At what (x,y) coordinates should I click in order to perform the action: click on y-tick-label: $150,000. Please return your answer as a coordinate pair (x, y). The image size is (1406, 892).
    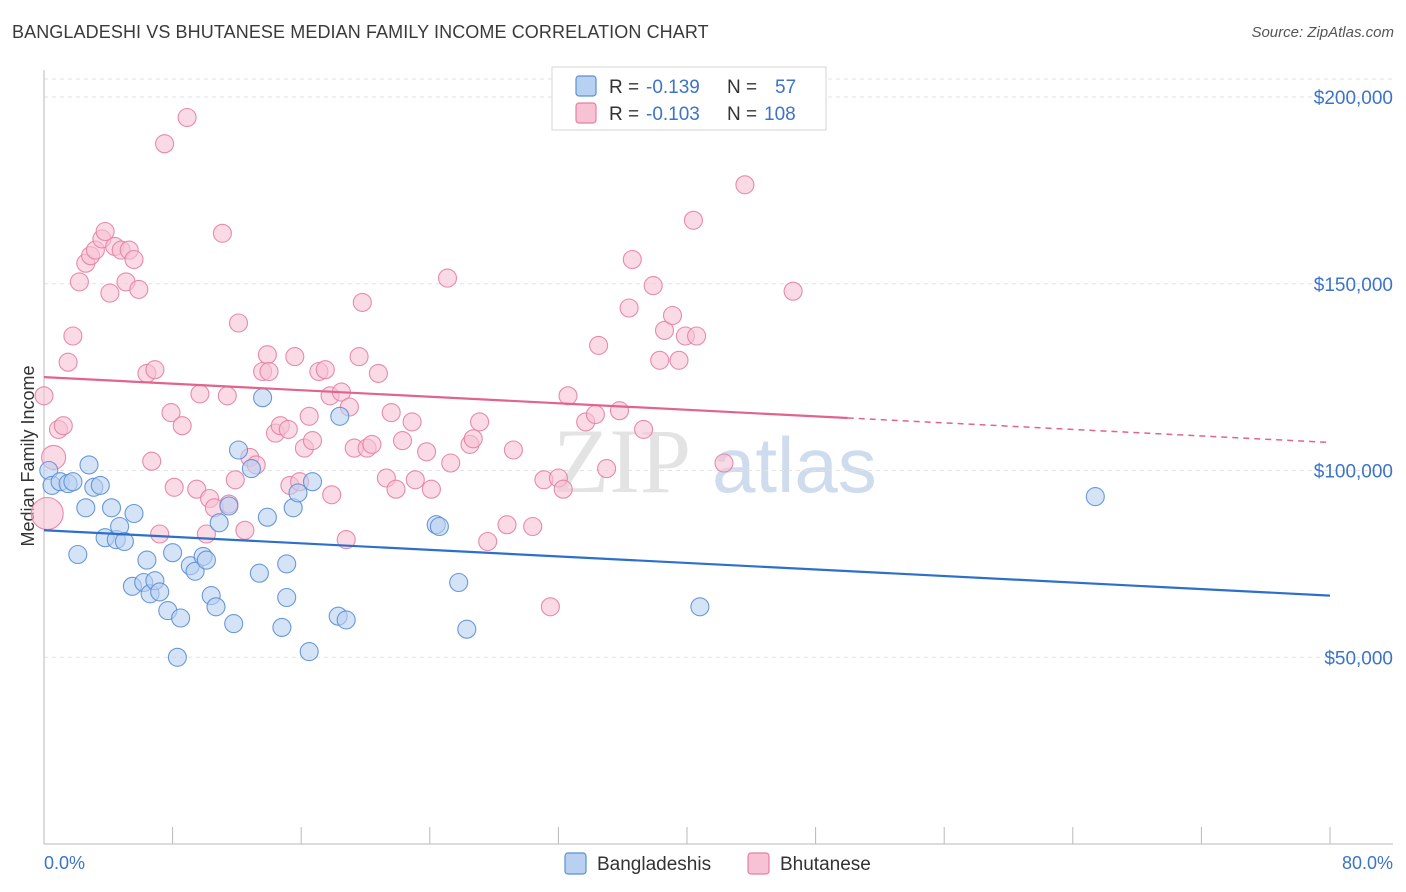
    Looking at the image, I should click on (1353, 285).